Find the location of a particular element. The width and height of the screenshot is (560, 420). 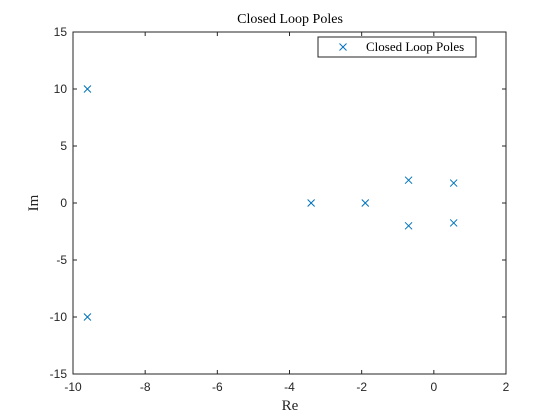

chart-title: Closed Loop Poles is located at coordinates (290, 19).